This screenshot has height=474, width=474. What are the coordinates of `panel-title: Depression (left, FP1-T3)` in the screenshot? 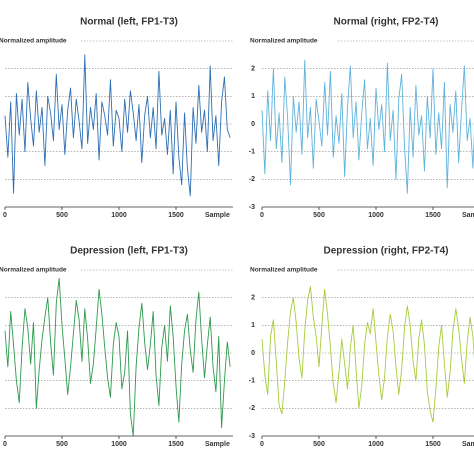 It's located at (129, 251).